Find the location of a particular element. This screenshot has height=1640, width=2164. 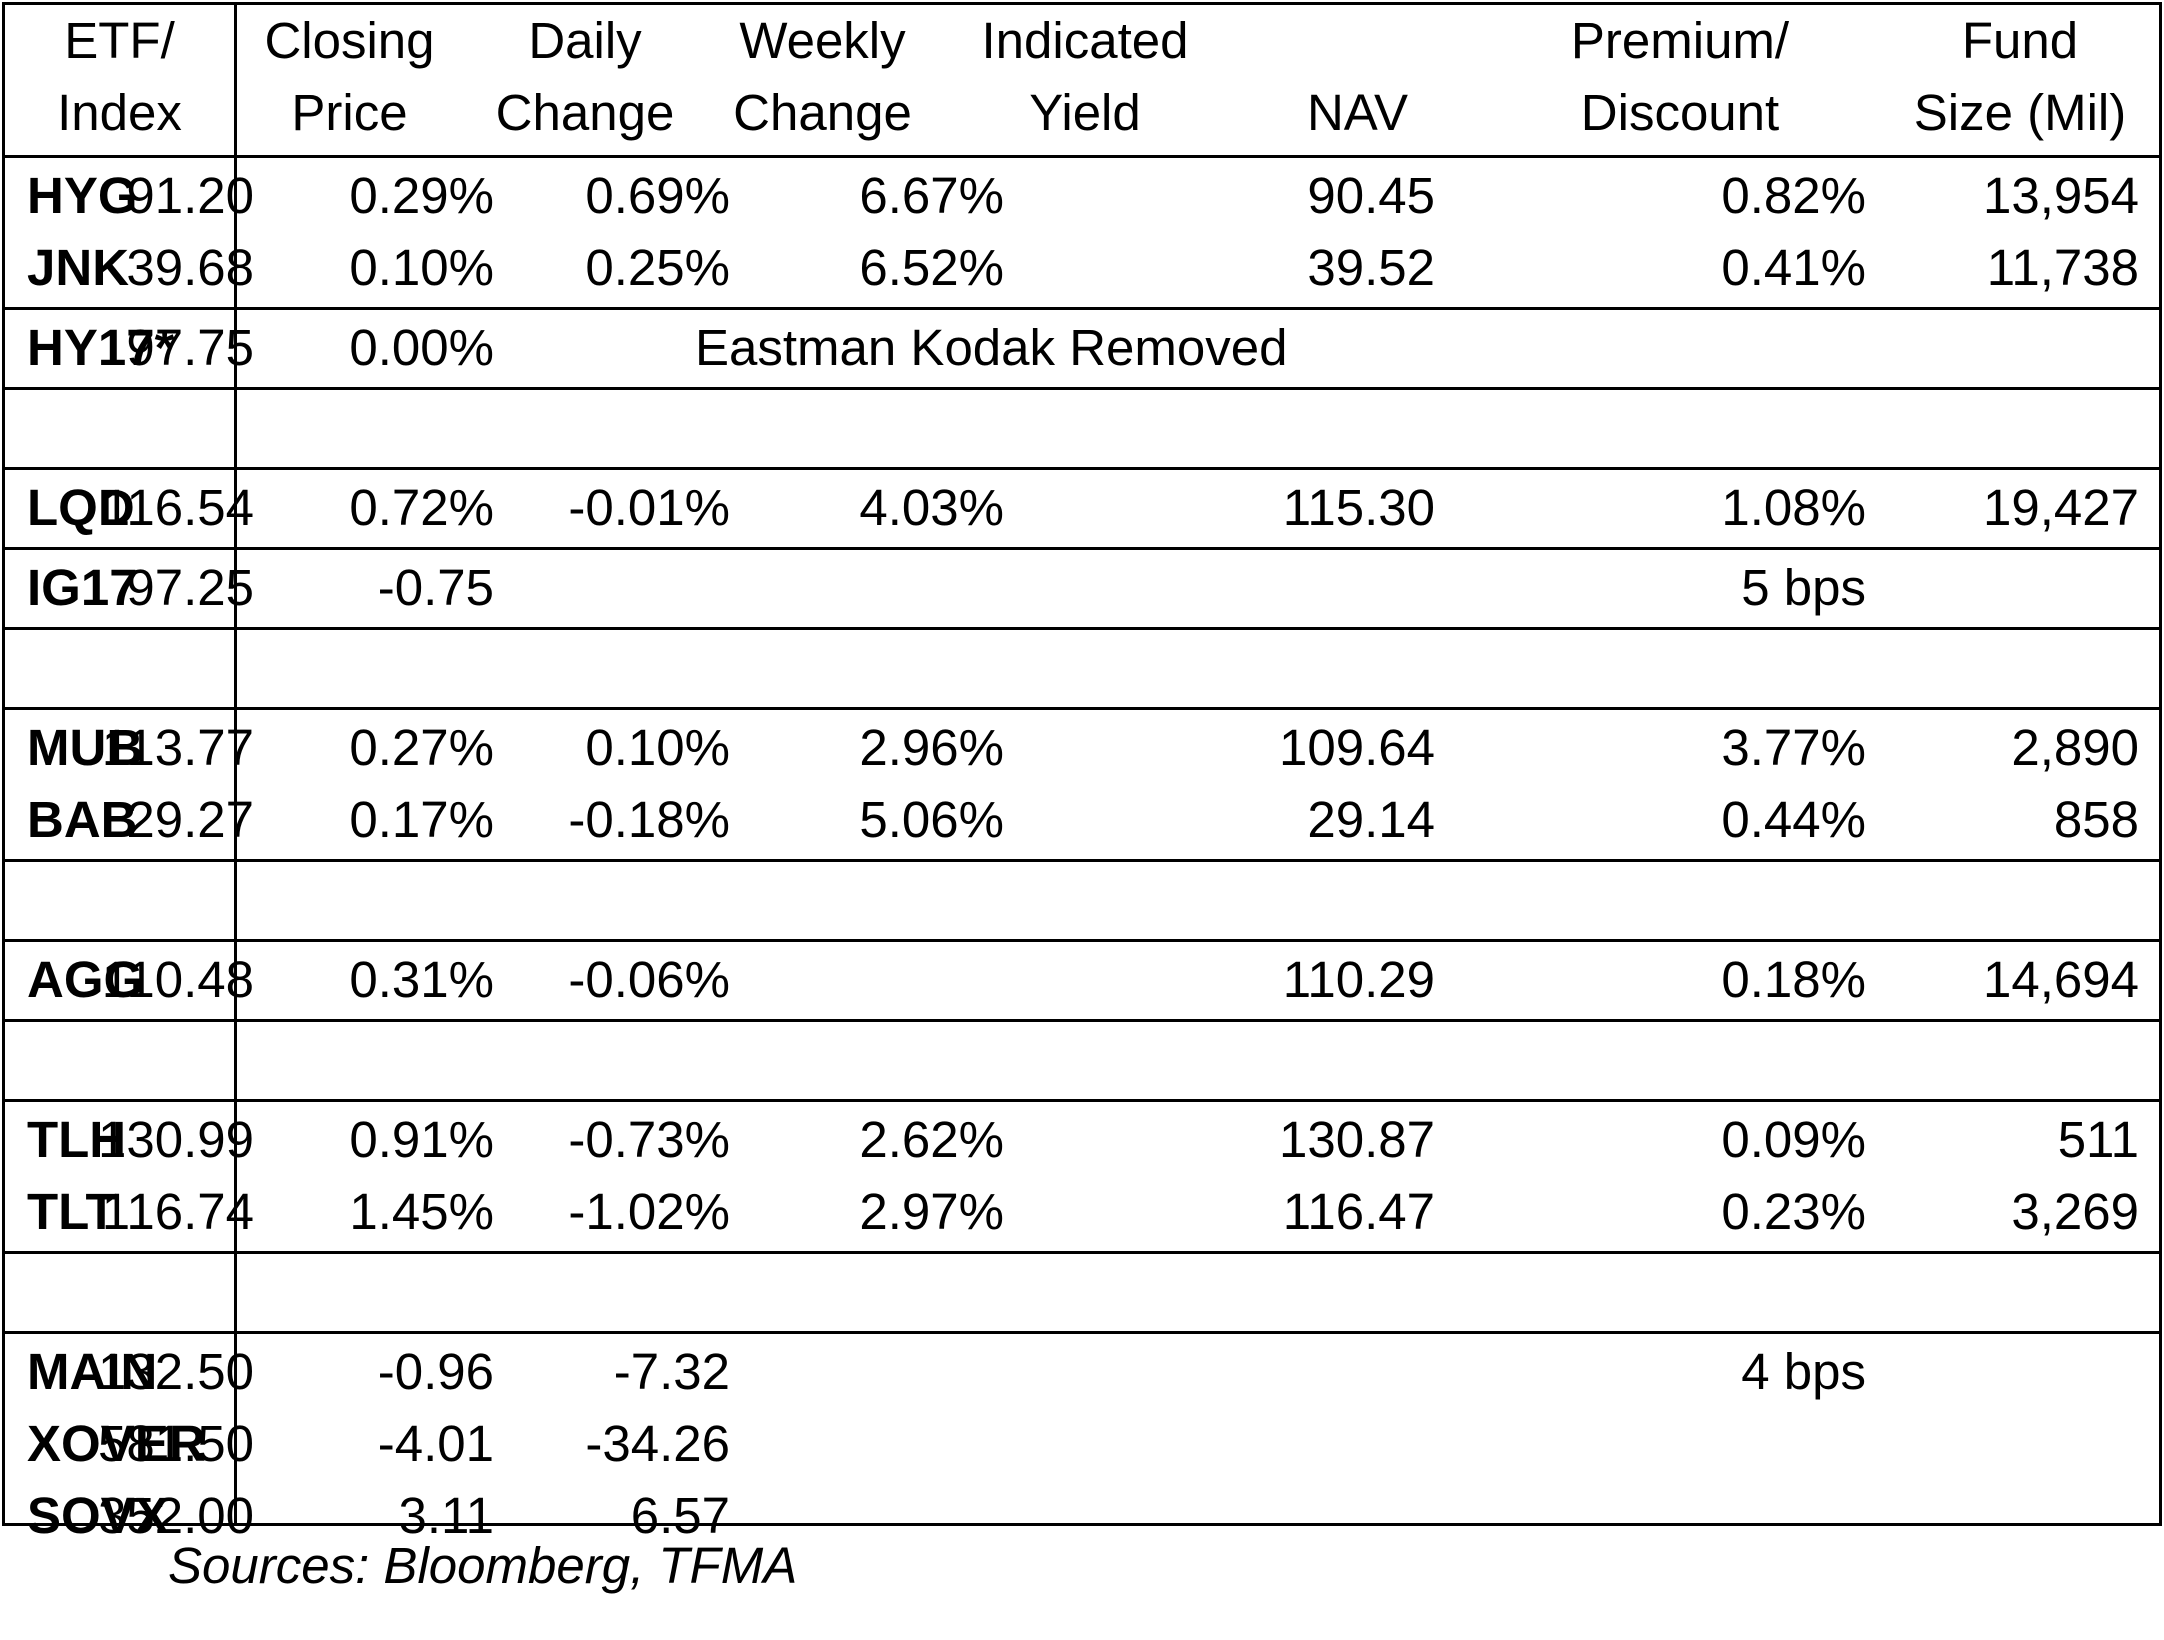

table-row: MUB 113.77 0.27% 0.10% 2.96% 109.64 3.77% 2,890 is located at coordinates (1082, 748).